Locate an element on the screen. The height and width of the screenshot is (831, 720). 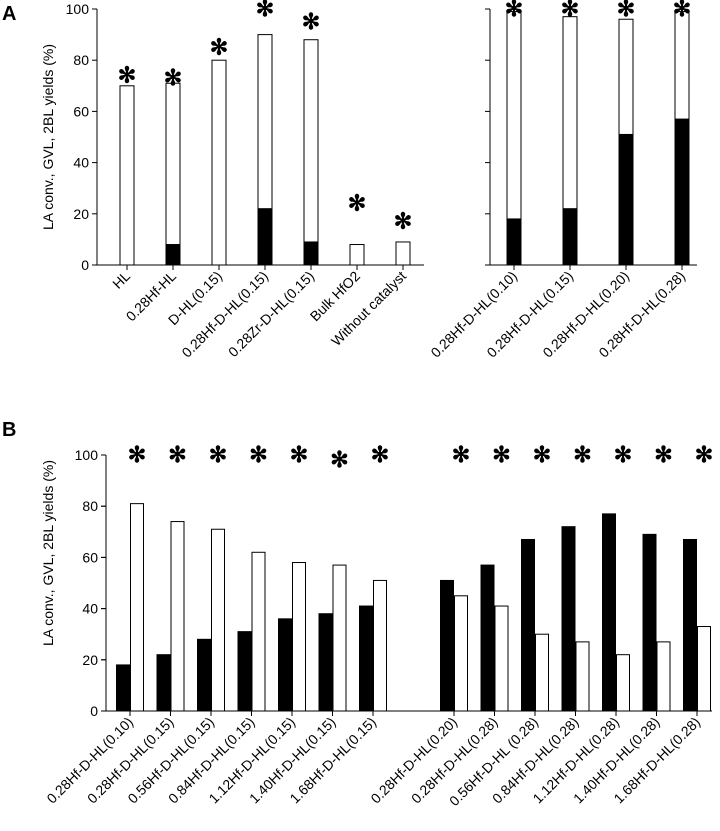
panel-b-conversion-marker-1-7: ✻ is located at coordinates (380, 454).